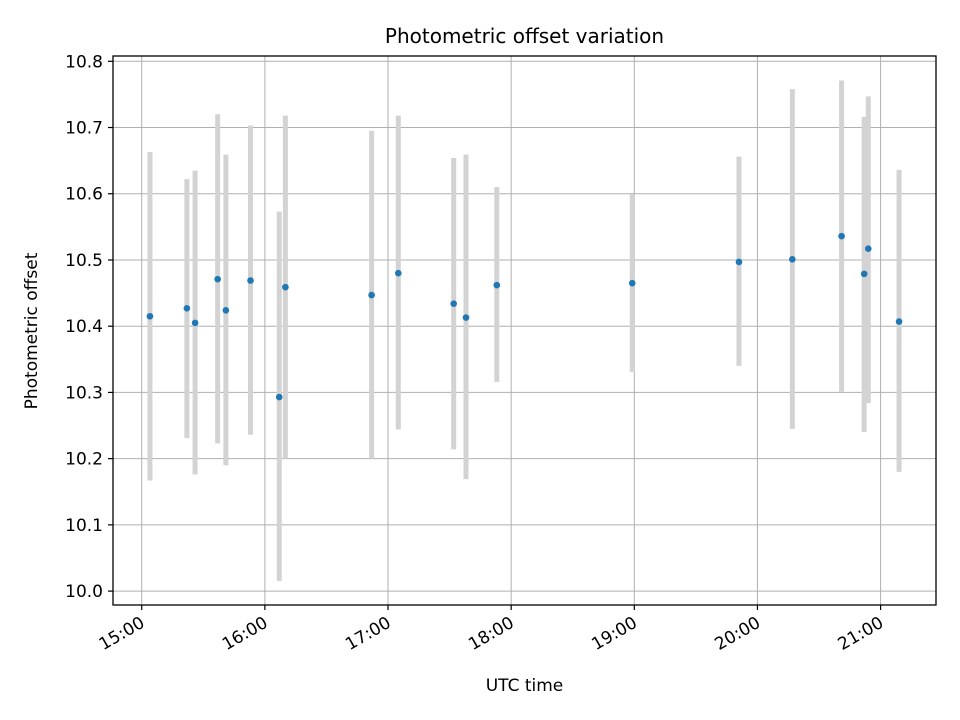 This screenshot has width=960, height=720. Describe the element at coordinates (84, 327) in the screenshot. I see `y-tick-label: 10.4` at that location.